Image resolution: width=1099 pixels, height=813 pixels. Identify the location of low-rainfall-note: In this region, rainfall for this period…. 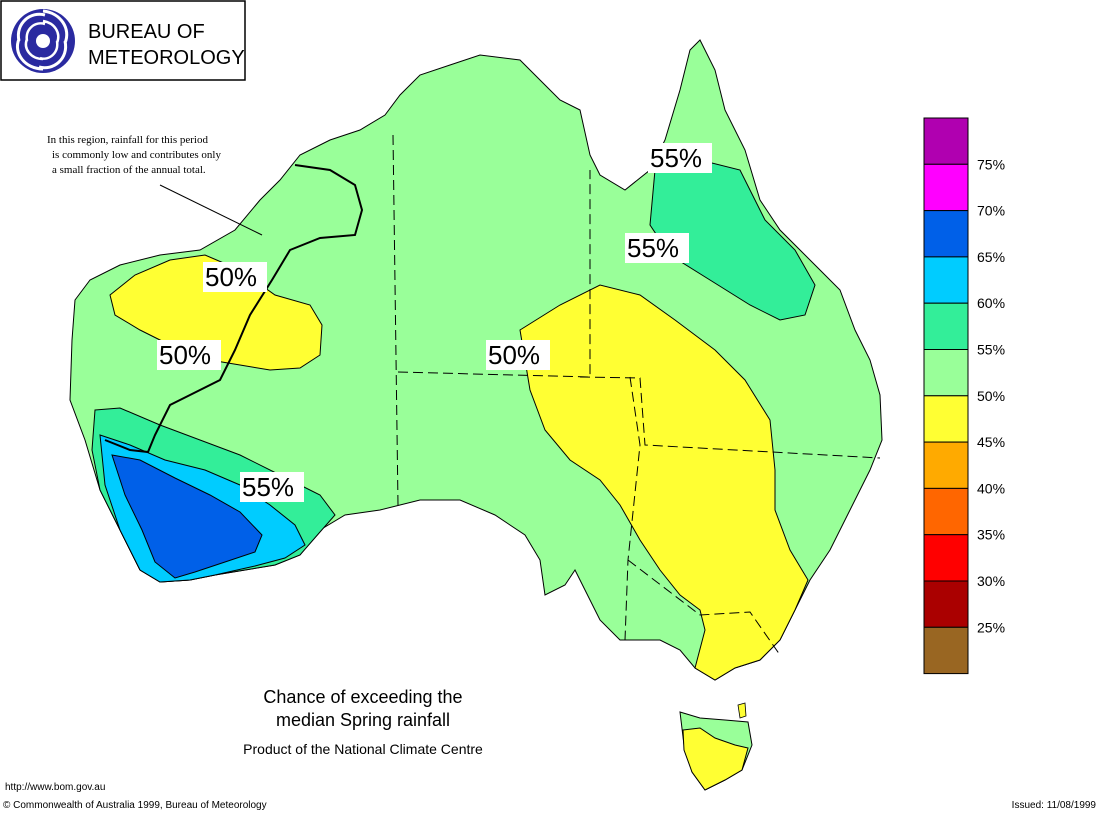
(134, 155).